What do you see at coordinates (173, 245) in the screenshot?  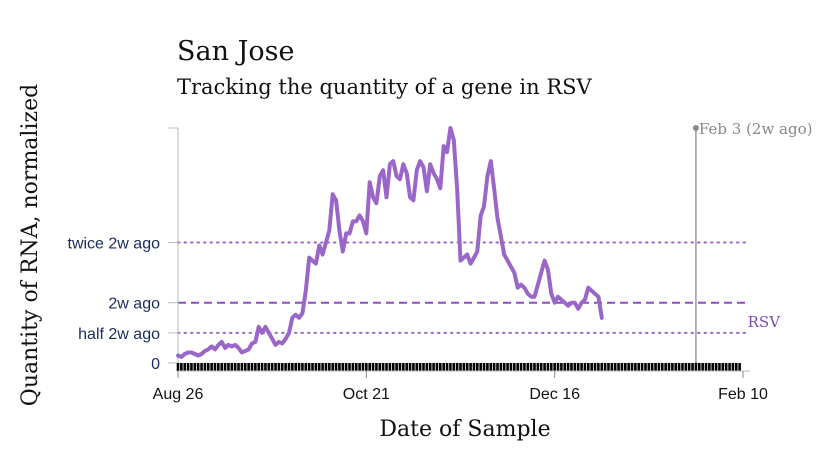 I see `y-axis` at bounding box center [173, 245].